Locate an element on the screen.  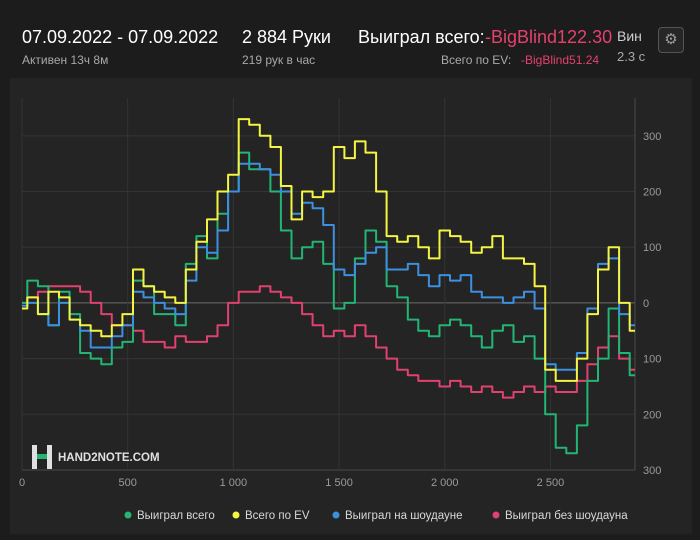
legend-label: Всего по EV is located at coordinates (277, 516).